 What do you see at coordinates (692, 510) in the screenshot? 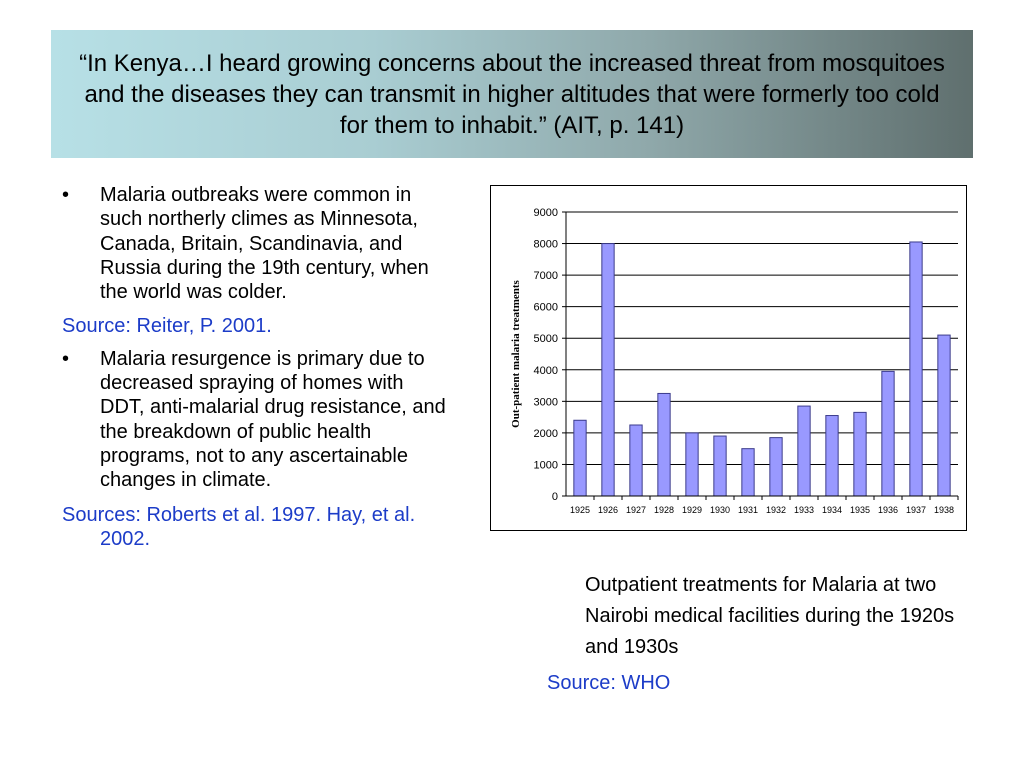
I see `x-tick-label: 1929` at bounding box center [692, 510].